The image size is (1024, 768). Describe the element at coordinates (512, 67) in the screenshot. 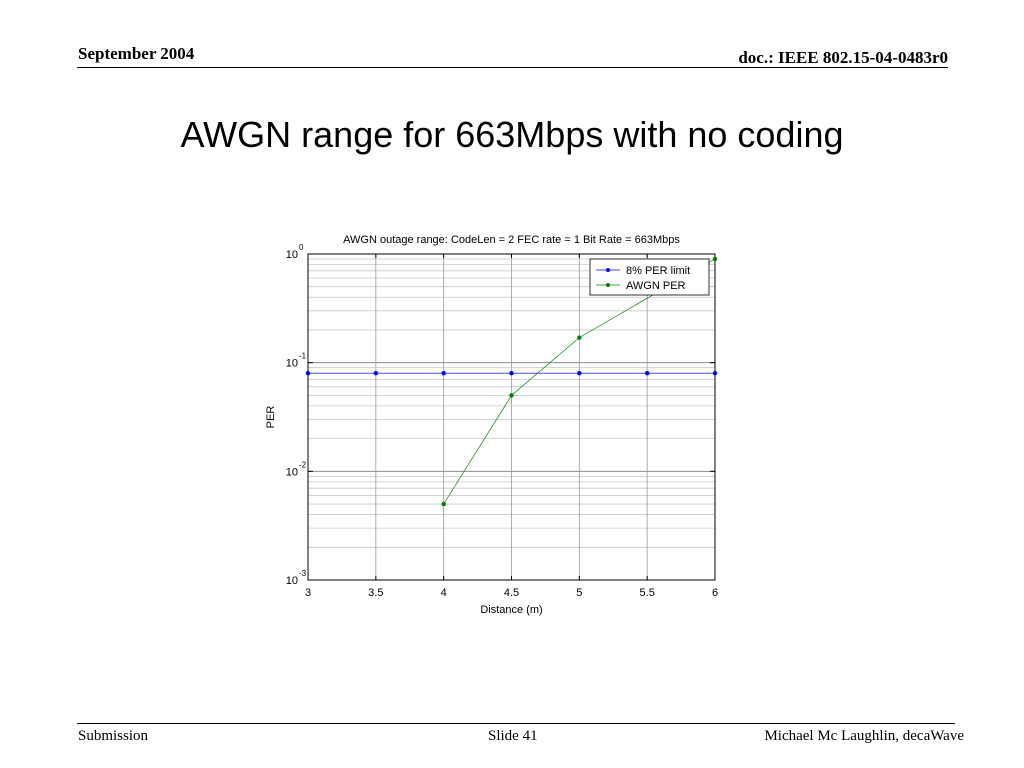

I see `header-divider` at that location.